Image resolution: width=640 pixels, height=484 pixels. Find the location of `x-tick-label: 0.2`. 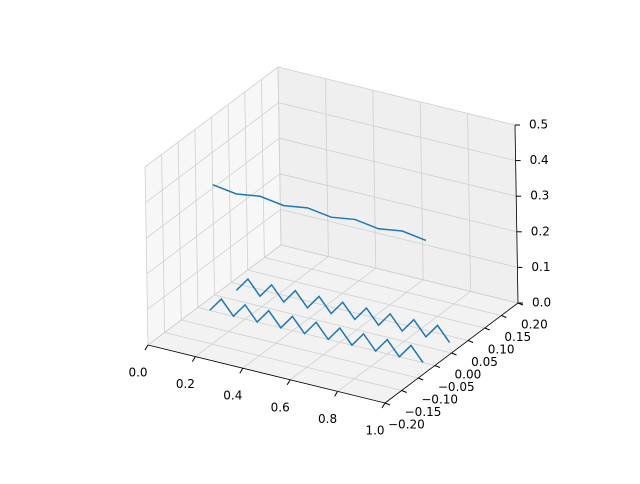

x-tick-label: 0.2 is located at coordinates (185, 384).